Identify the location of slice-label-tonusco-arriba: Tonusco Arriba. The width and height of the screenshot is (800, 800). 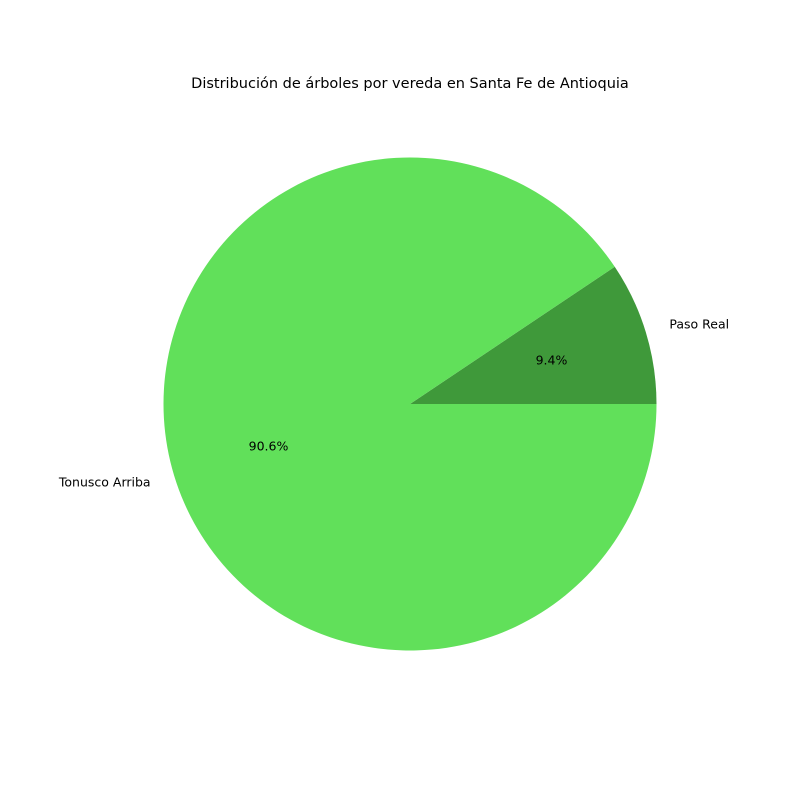
(104, 481).